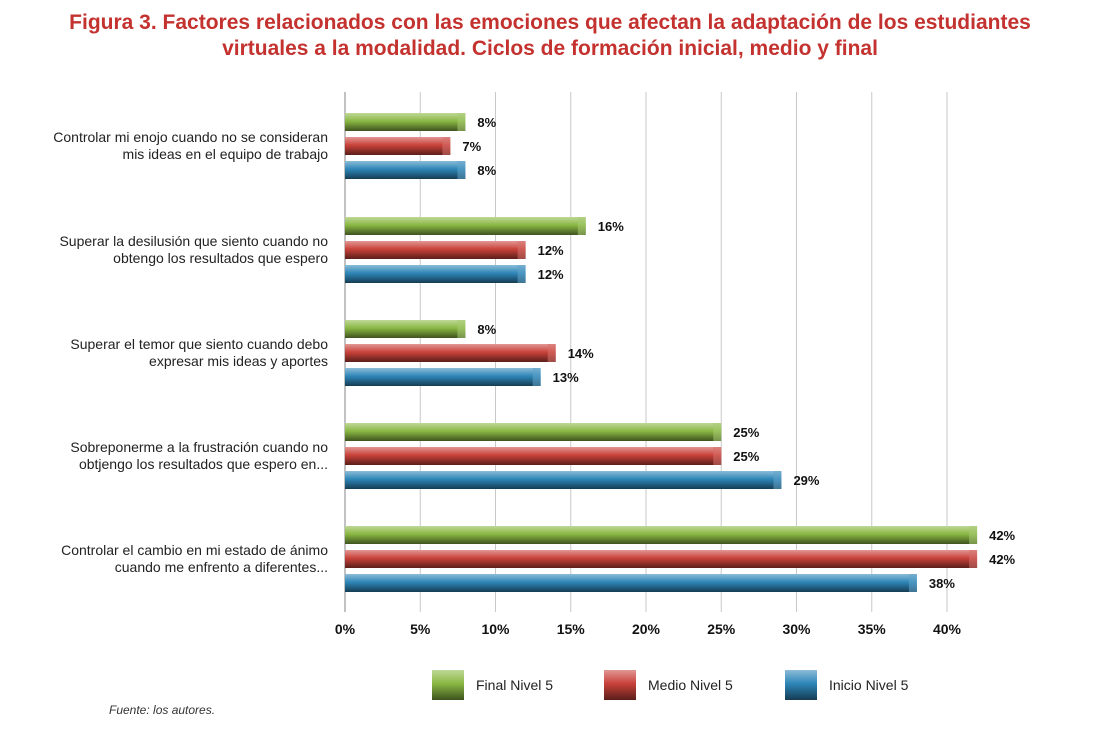  I want to click on legend-label-medio: Medio Nivel 5, so click(690, 685).